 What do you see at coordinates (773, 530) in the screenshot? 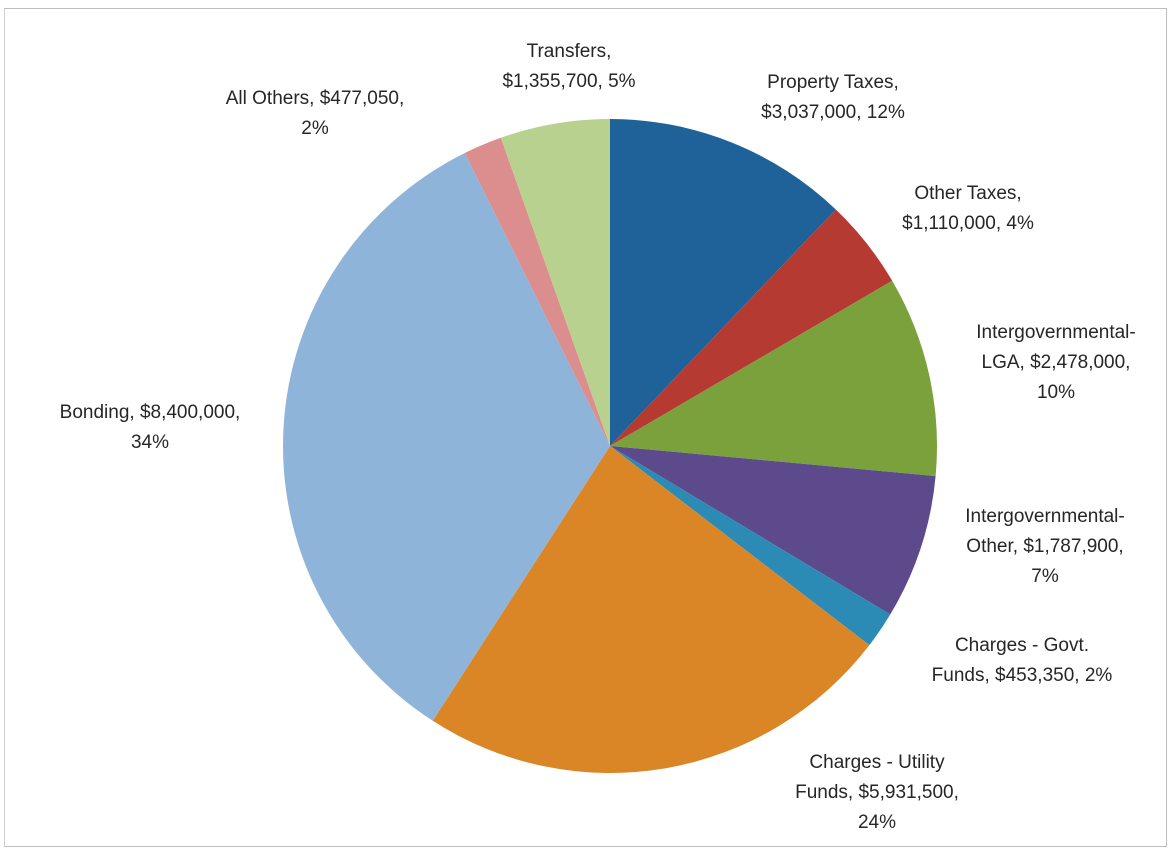
I see `pie-slice-intergovernmental-other` at bounding box center [773, 530].